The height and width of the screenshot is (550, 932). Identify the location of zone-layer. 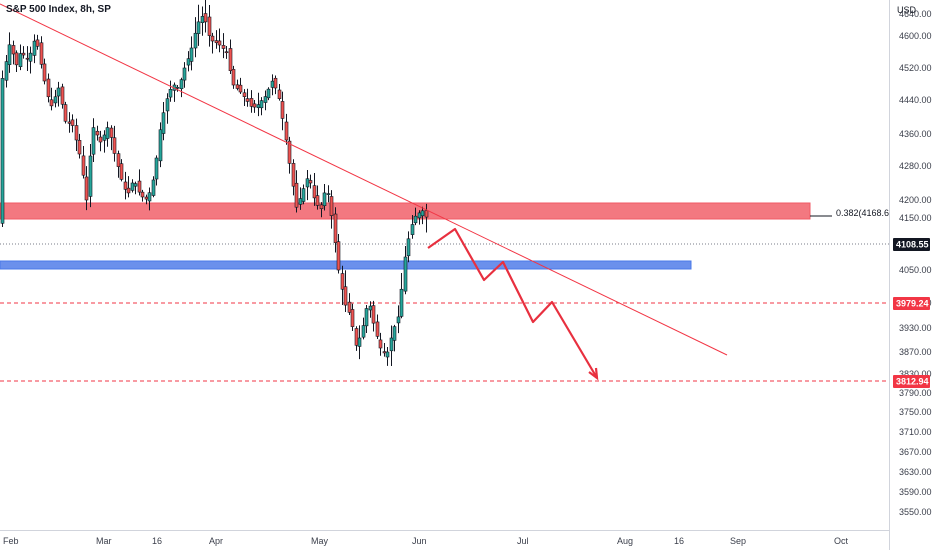
(405, 236).